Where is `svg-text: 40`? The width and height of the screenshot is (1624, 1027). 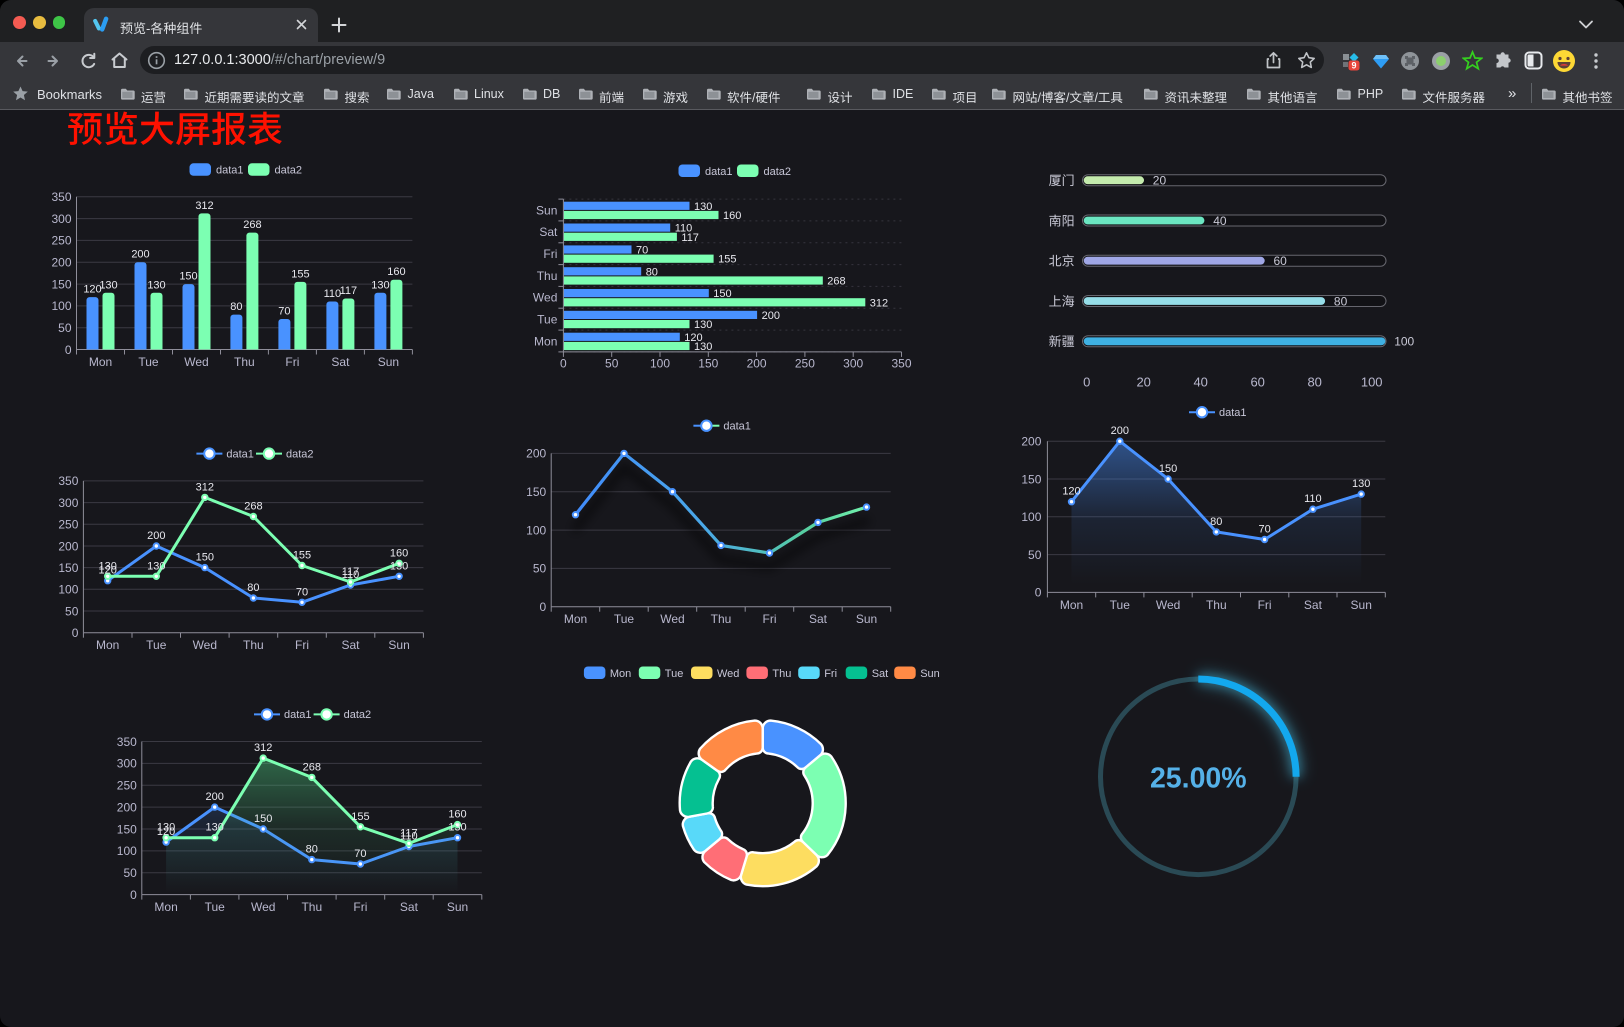 svg-text: 40 is located at coordinates (1220, 221).